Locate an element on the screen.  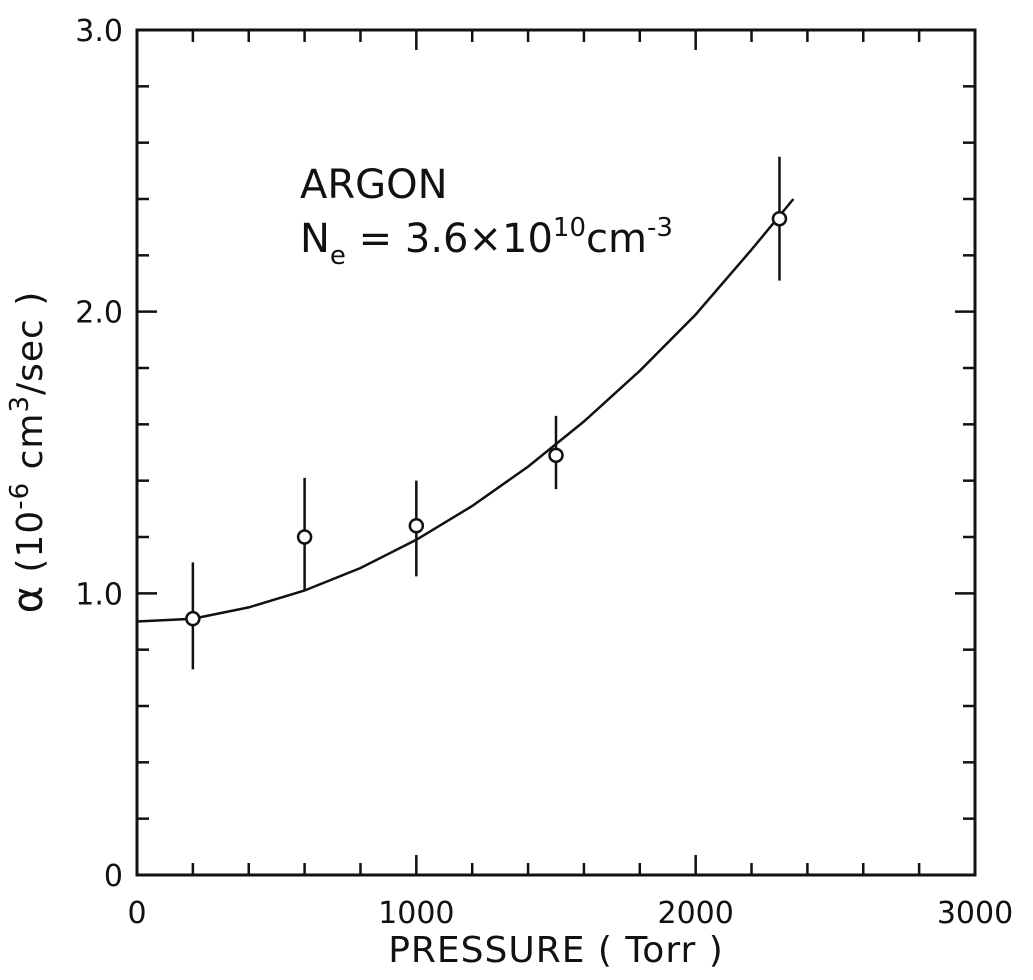
annotation-density: Ne = 3.6×1010cm-3 is located at coordinates (486, 242).